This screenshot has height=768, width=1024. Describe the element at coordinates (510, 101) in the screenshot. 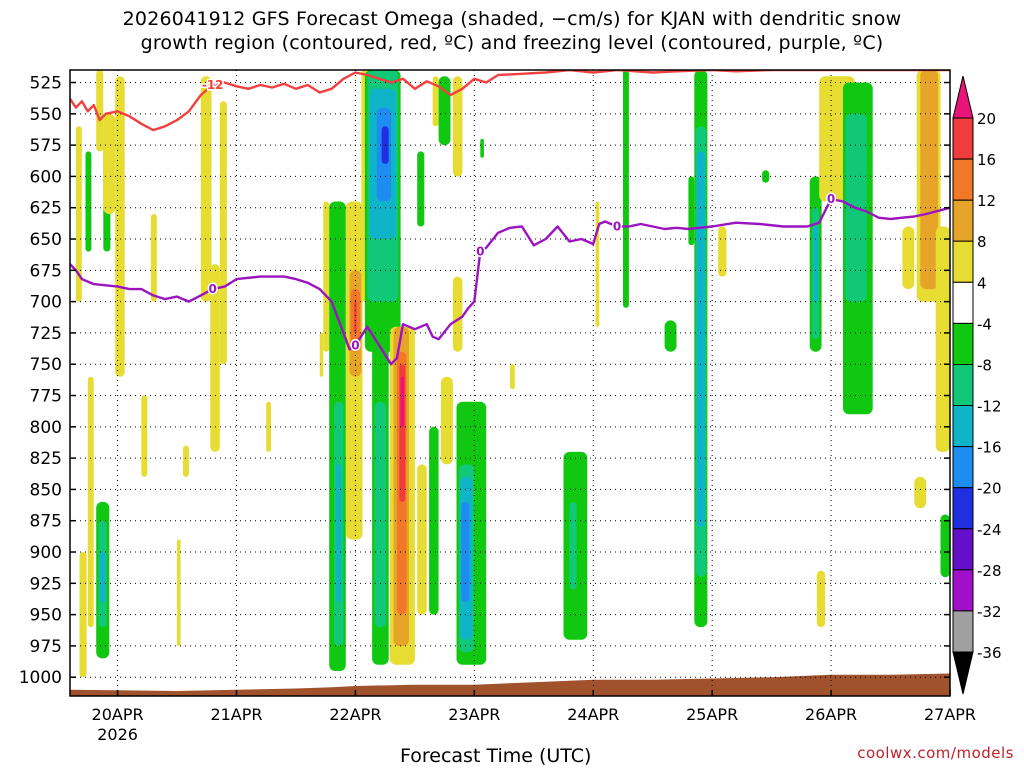

I see `snow-growth-contour` at that location.